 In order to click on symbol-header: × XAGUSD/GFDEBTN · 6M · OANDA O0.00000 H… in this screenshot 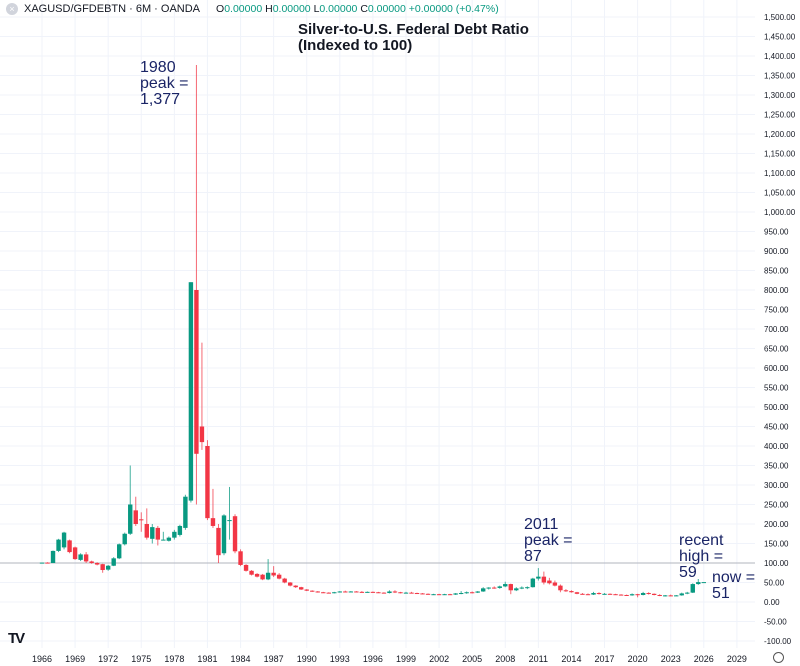, I will do `click(252, 9)`.